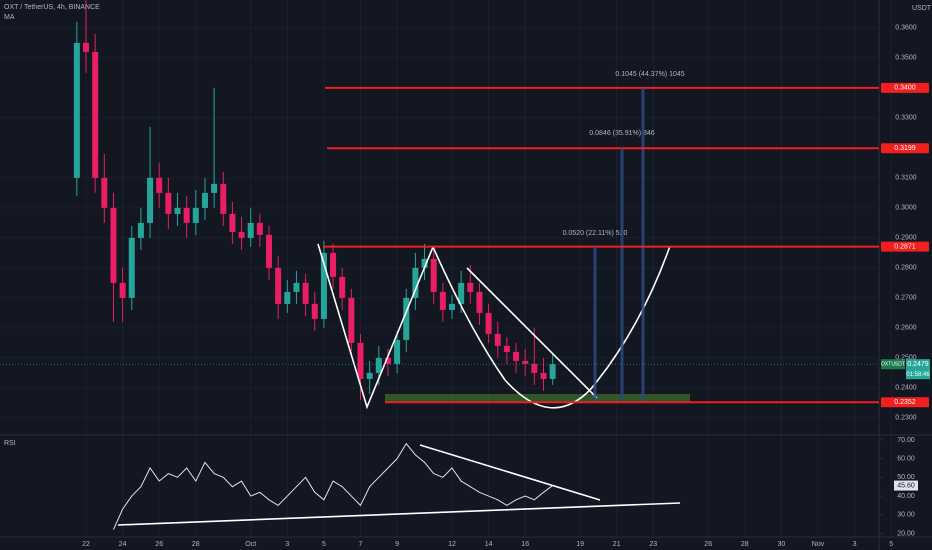 The image size is (932, 550). Describe the element at coordinates (906, 358) in the screenshot. I see `y-tick-label: 0.2500` at that location.